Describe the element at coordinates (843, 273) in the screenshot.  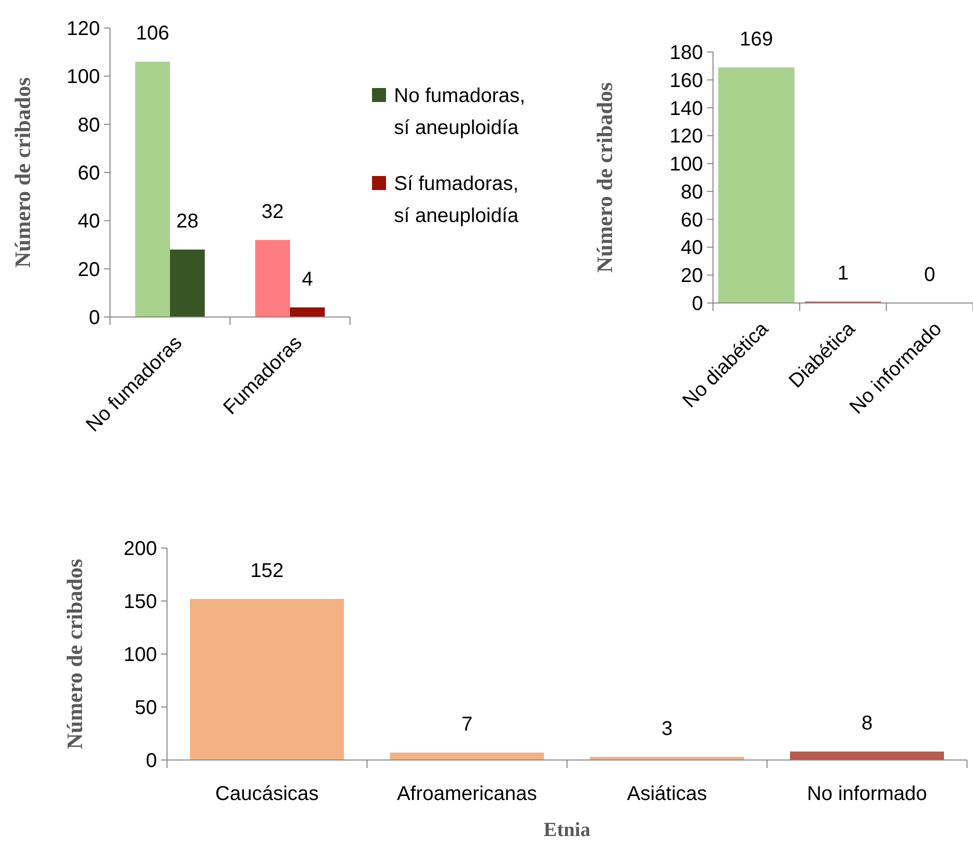
I see `data-label: 1` at that location.